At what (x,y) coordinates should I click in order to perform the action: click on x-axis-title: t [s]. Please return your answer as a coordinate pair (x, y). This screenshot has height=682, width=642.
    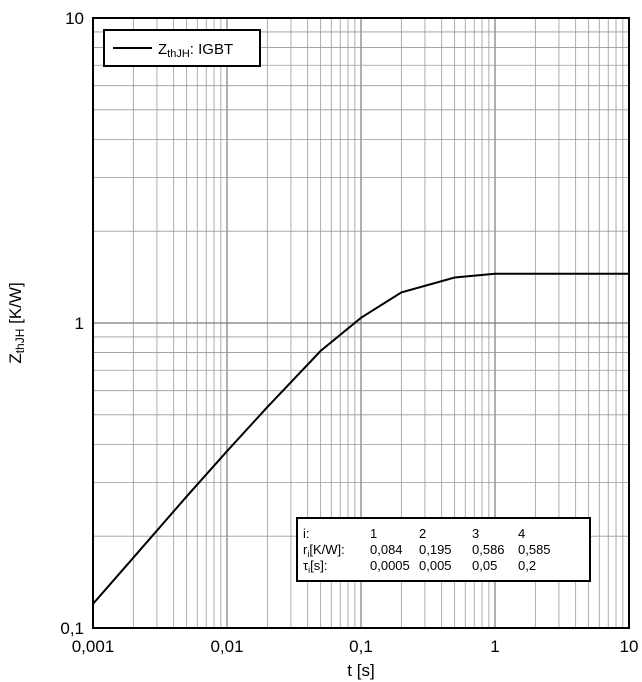
    Looking at the image, I should click on (360, 670).